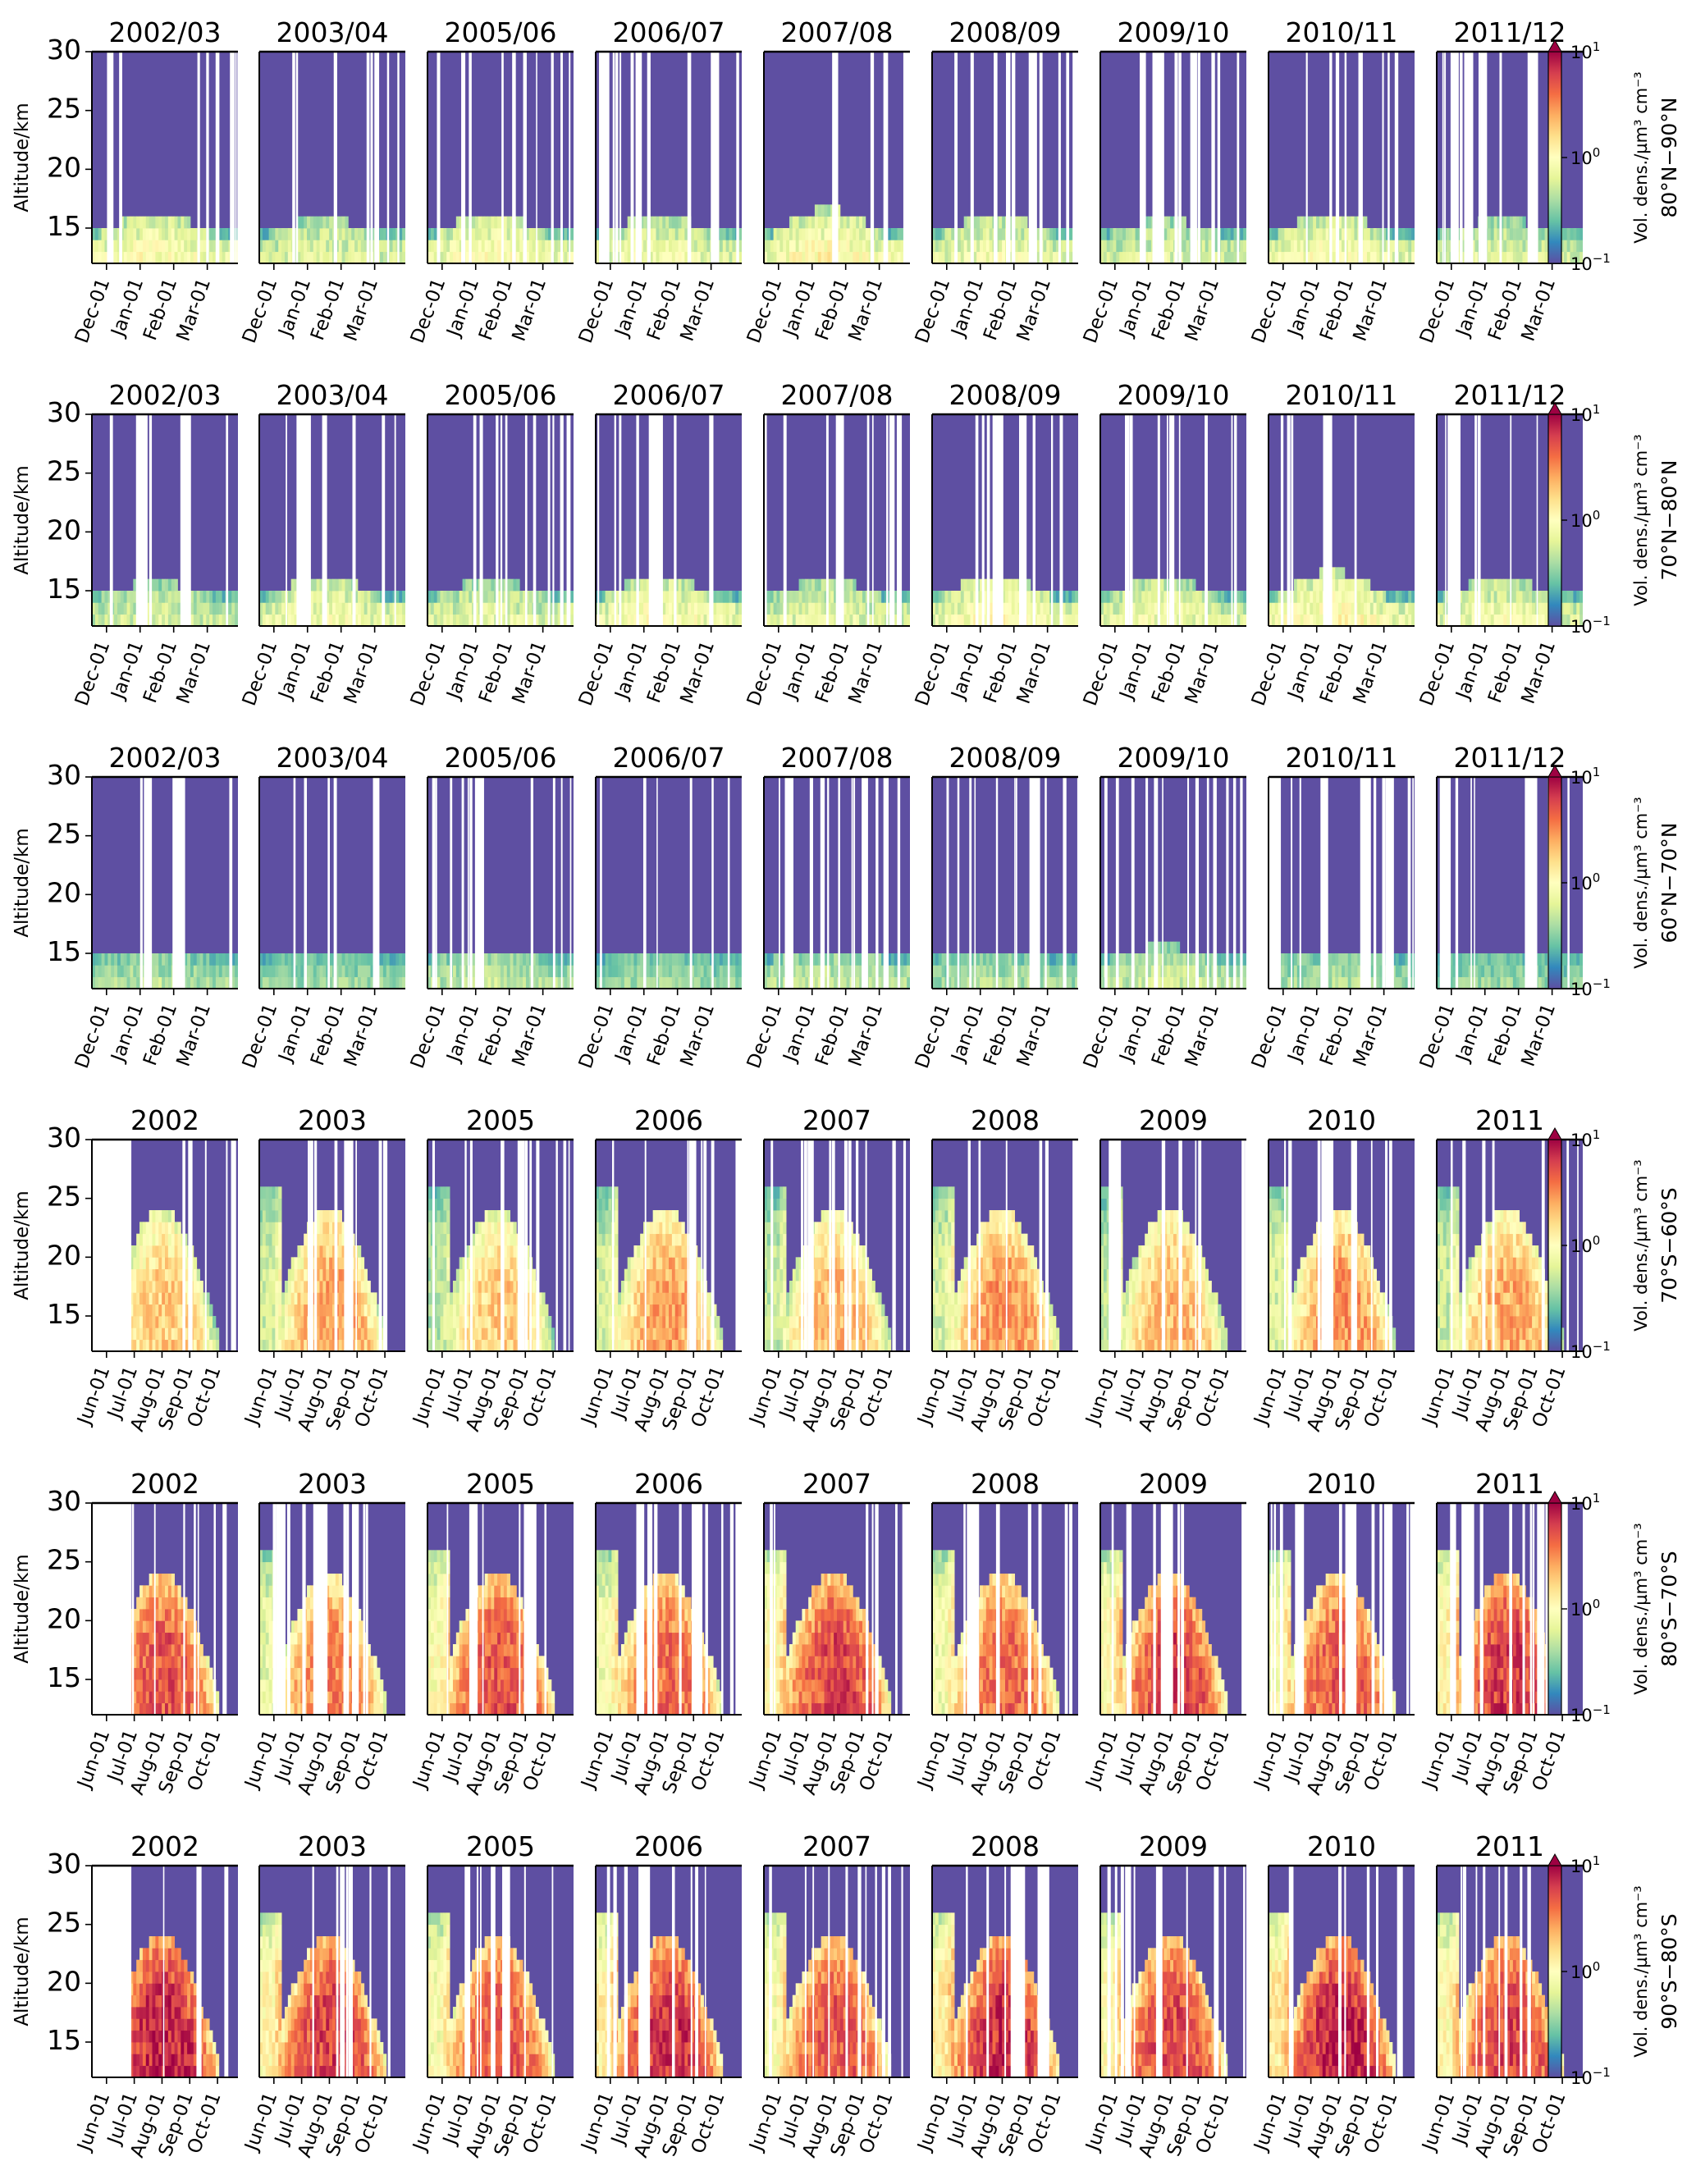 The width and height of the screenshot is (1696, 2184). What do you see at coordinates (500, 395) in the screenshot?
I see `panel-title: 2005/06` at bounding box center [500, 395].